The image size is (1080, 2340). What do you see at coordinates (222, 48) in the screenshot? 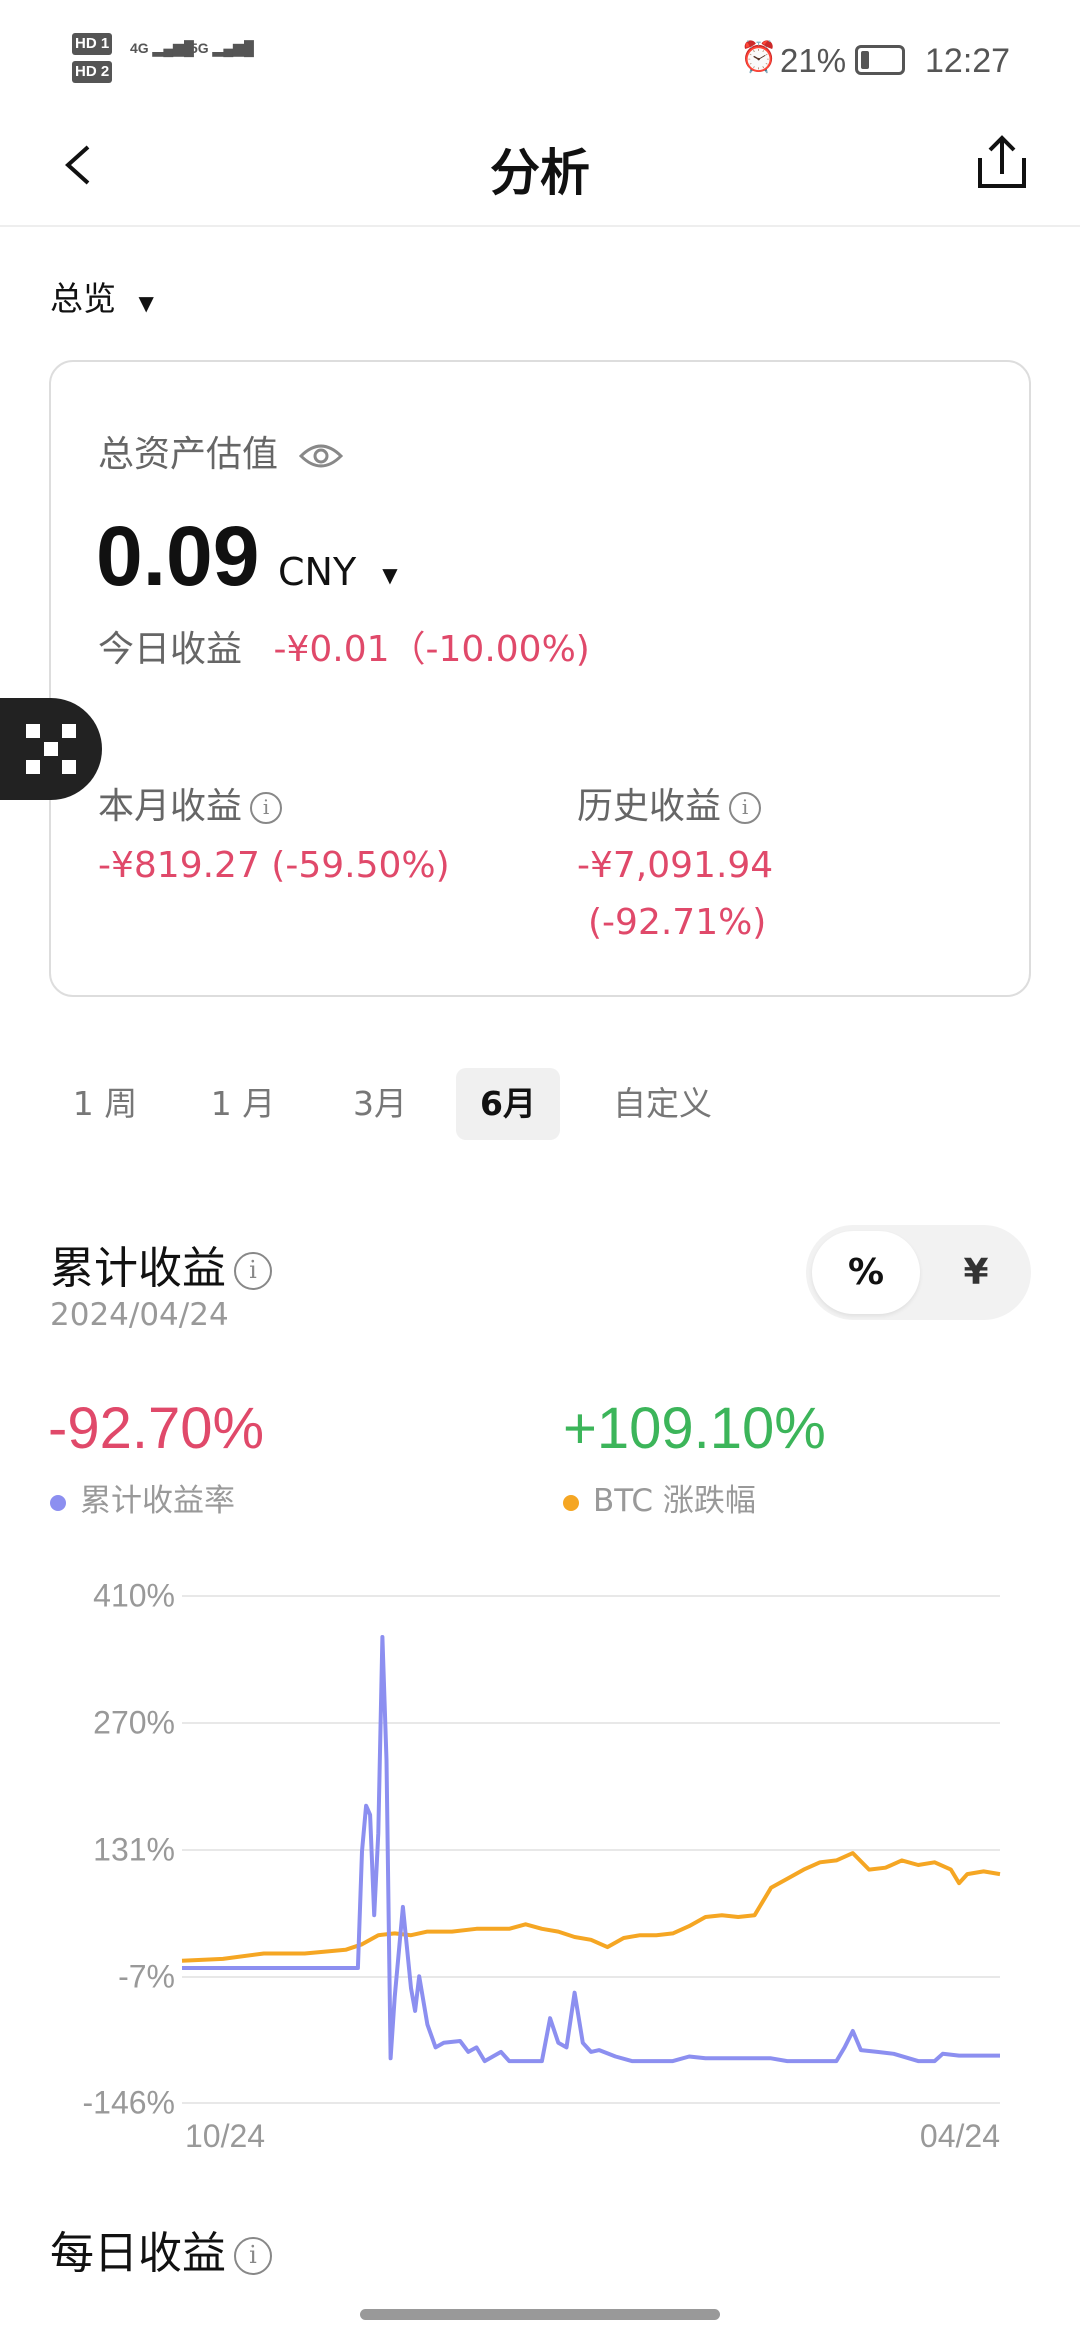
I see `signal-5g: 5G ▂▄▆█` at bounding box center [222, 48].